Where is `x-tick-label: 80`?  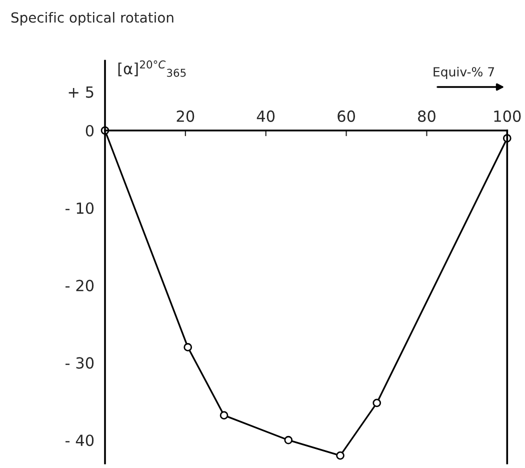
x-tick-label: 80 is located at coordinates (427, 116).